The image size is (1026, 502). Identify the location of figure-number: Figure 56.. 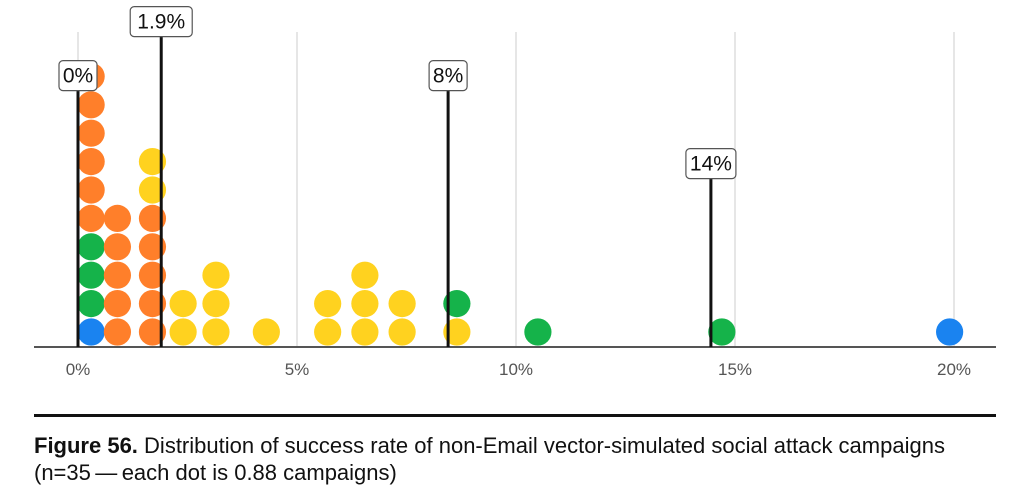
(86, 445).